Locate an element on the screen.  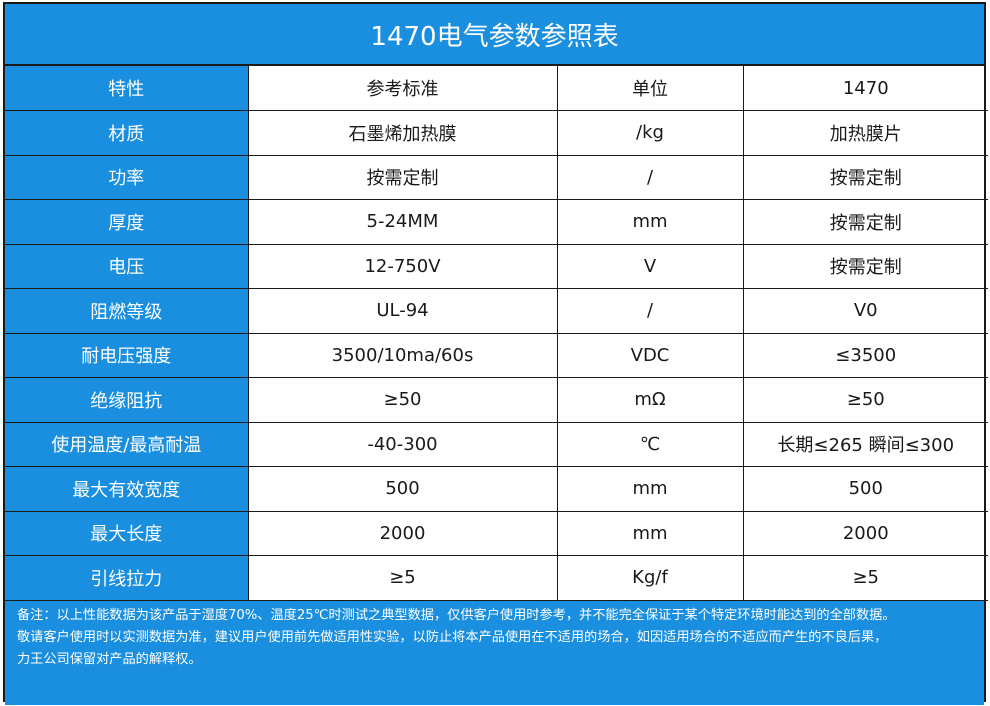
table-row: 最大长度 2000 mm 2000 is located at coordinates (496, 533).